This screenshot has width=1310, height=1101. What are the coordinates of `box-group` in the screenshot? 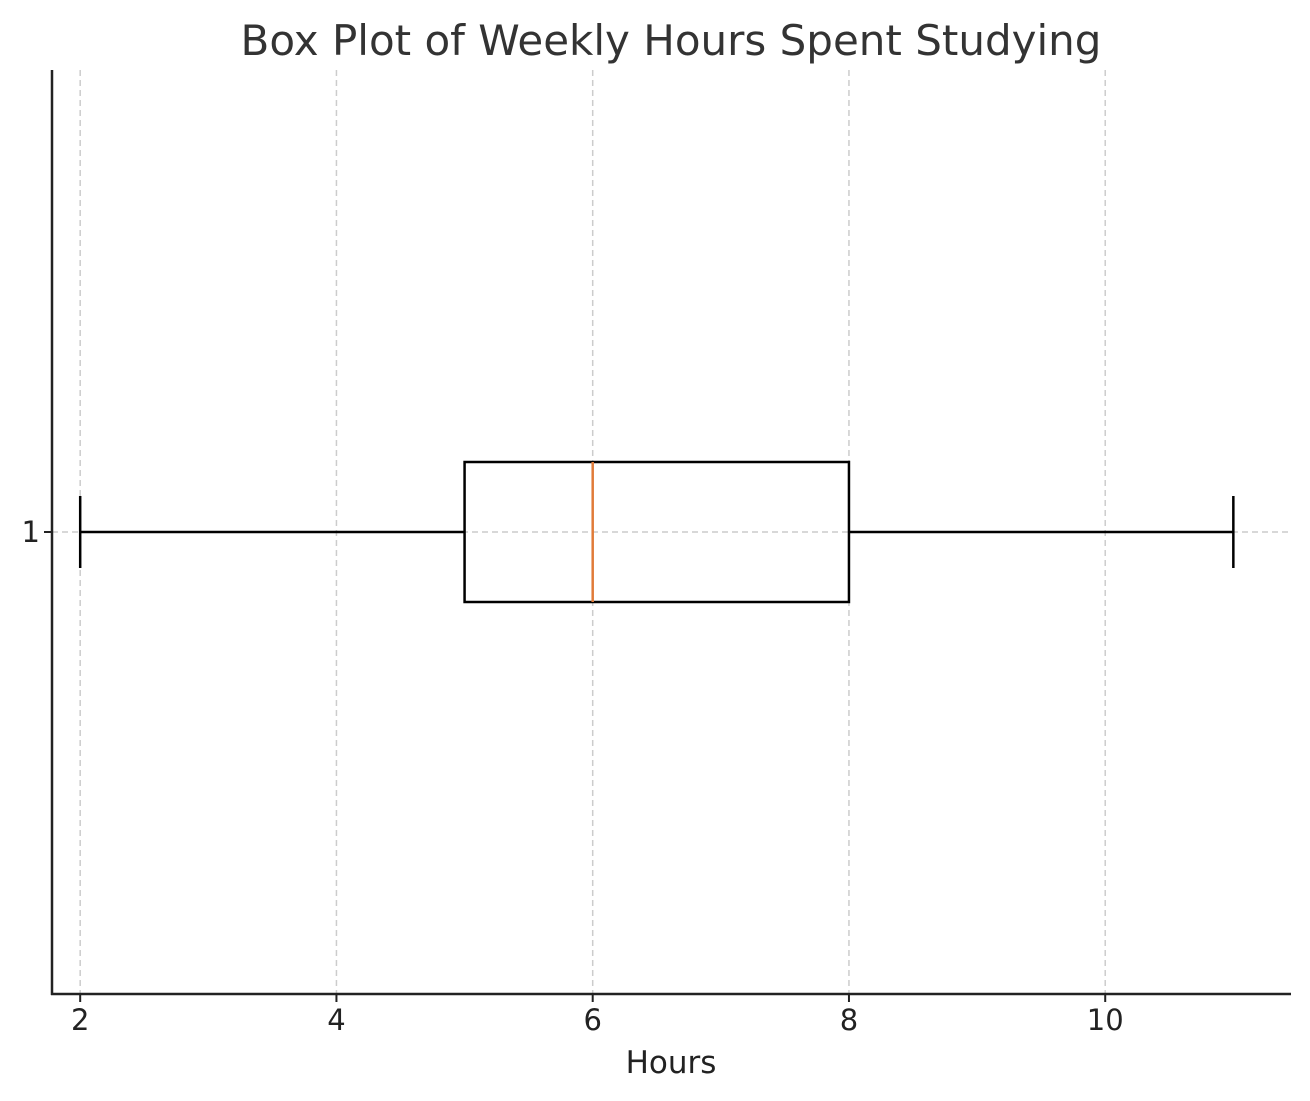 It's located at (656, 532).